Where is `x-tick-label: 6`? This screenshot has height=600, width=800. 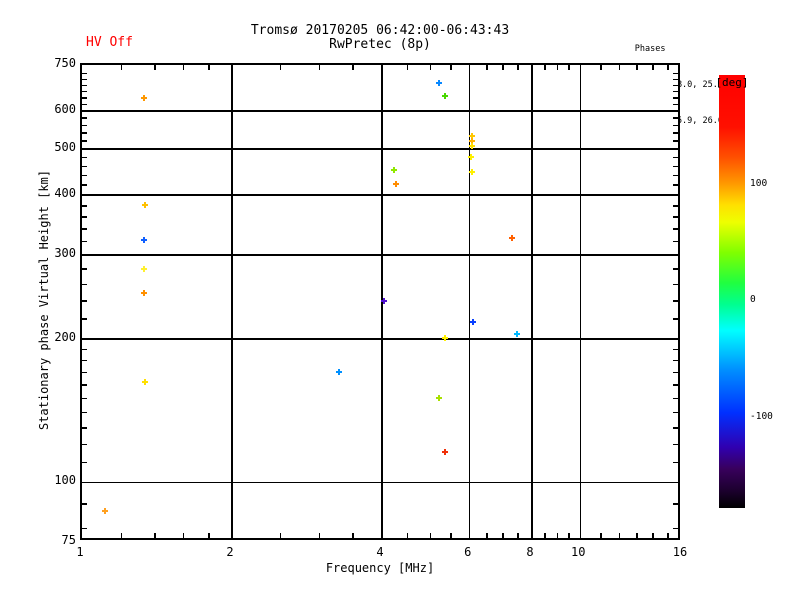 x-tick-label: 6 is located at coordinates (468, 552).